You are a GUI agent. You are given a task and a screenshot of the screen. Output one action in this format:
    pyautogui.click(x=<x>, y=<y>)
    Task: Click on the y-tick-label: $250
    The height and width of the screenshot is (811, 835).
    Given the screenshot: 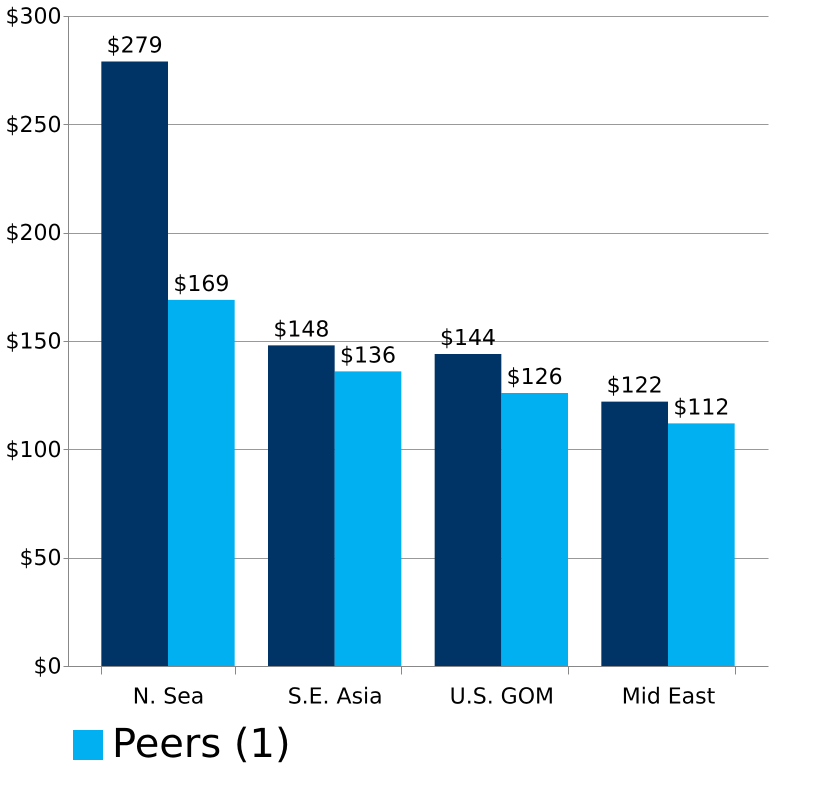 What is the action you would take?
    pyautogui.click(x=34, y=125)
    